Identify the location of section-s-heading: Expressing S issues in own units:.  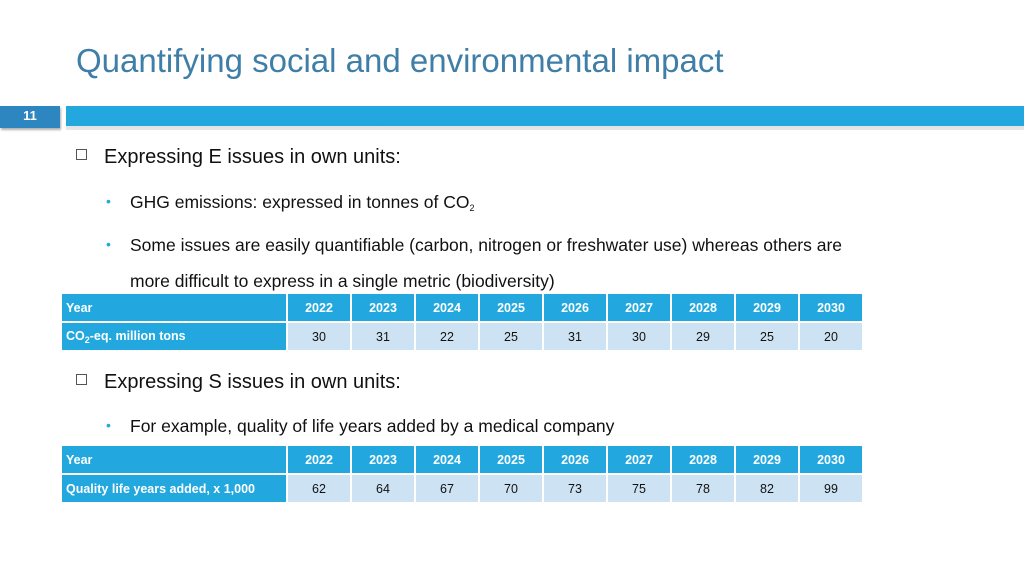
(238, 382).